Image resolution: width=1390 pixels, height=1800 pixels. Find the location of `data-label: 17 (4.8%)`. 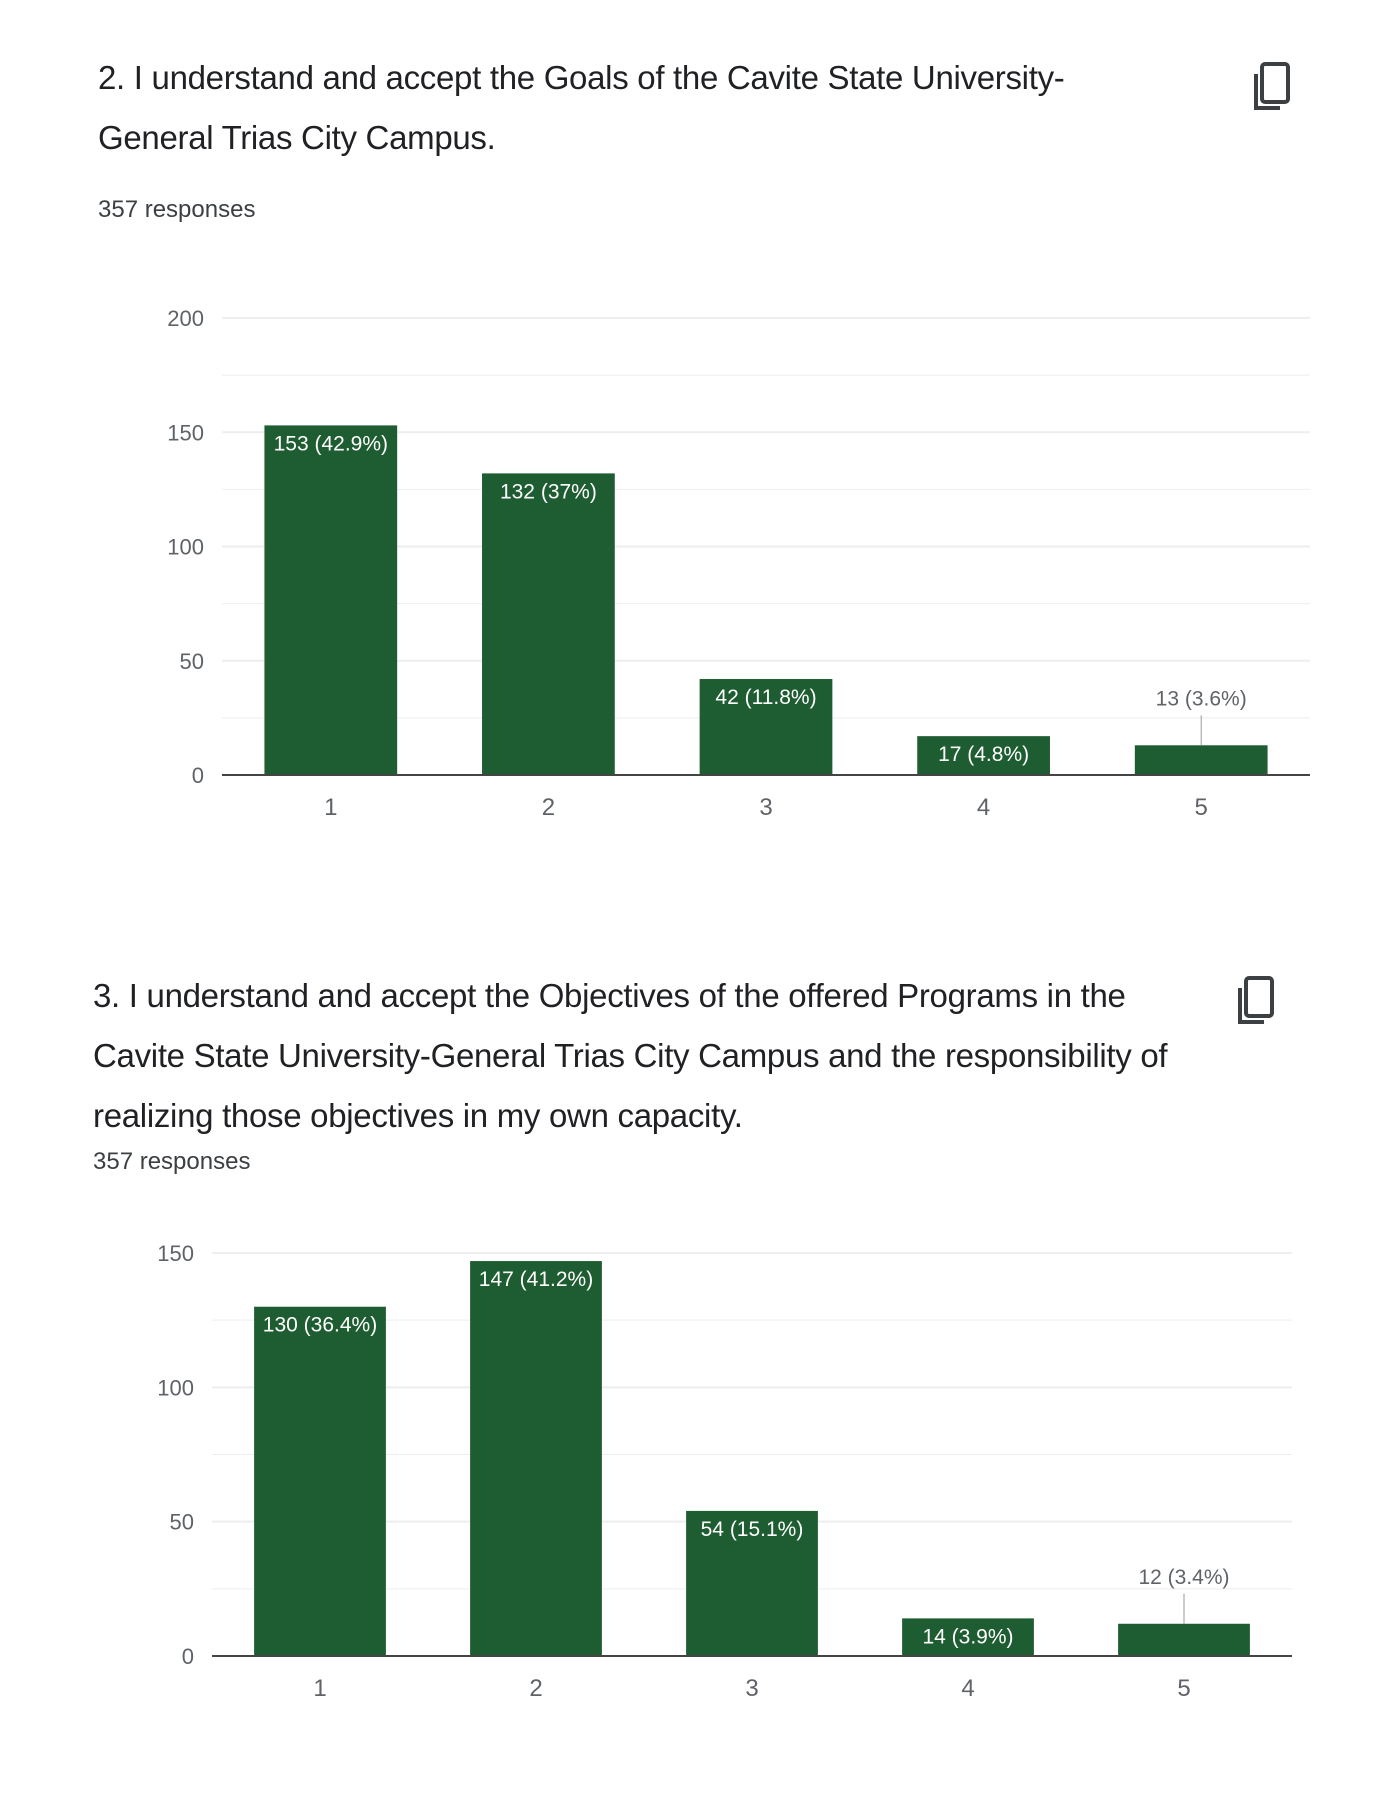

data-label: 17 (4.8%) is located at coordinates (983, 754).